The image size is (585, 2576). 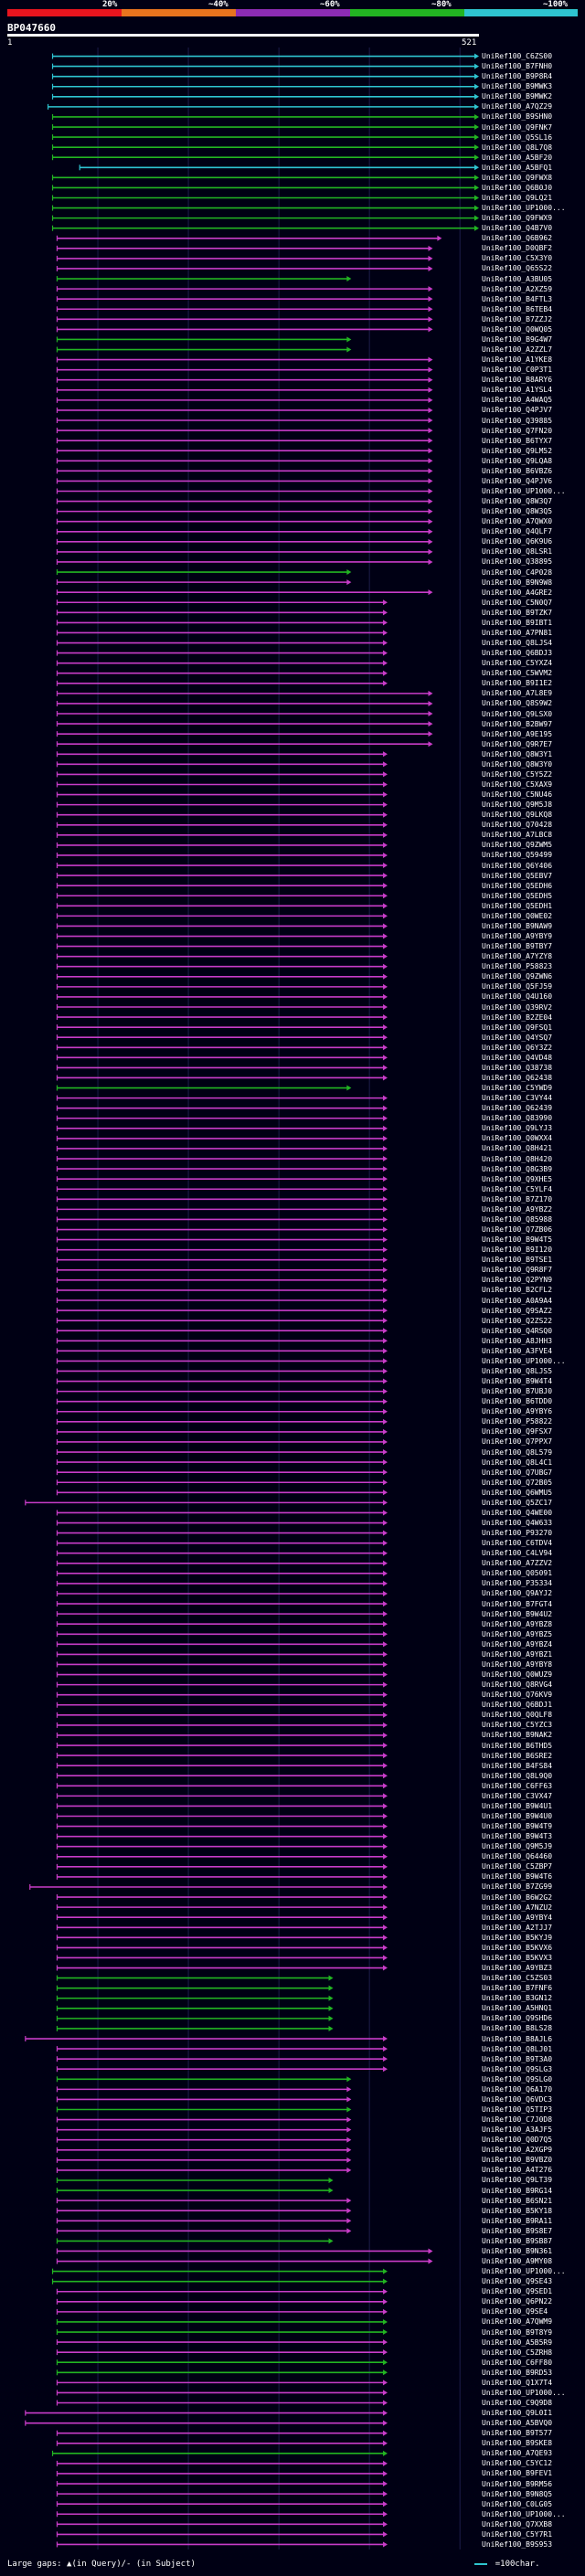 I want to click on hit-label: UniRef100_B9N8Q5, so click(x=517, y=2493).